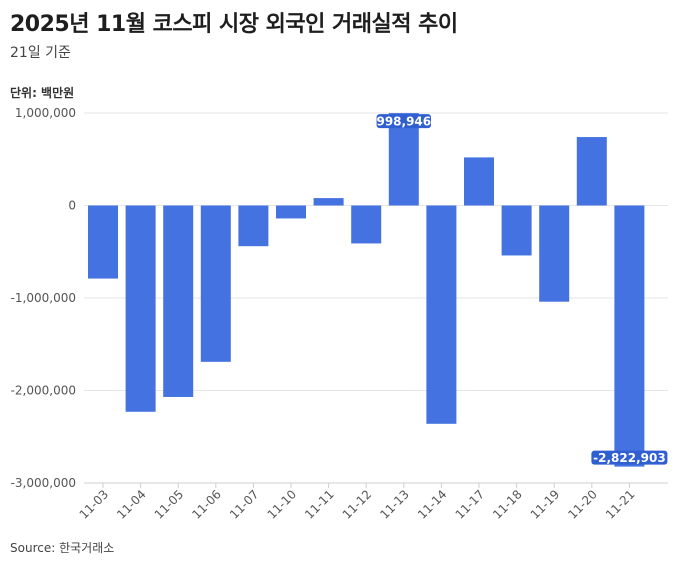 This screenshot has height=563, width=700. What do you see at coordinates (394, 504) in the screenshot?
I see `x-tick-label: 11-13` at bounding box center [394, 504].